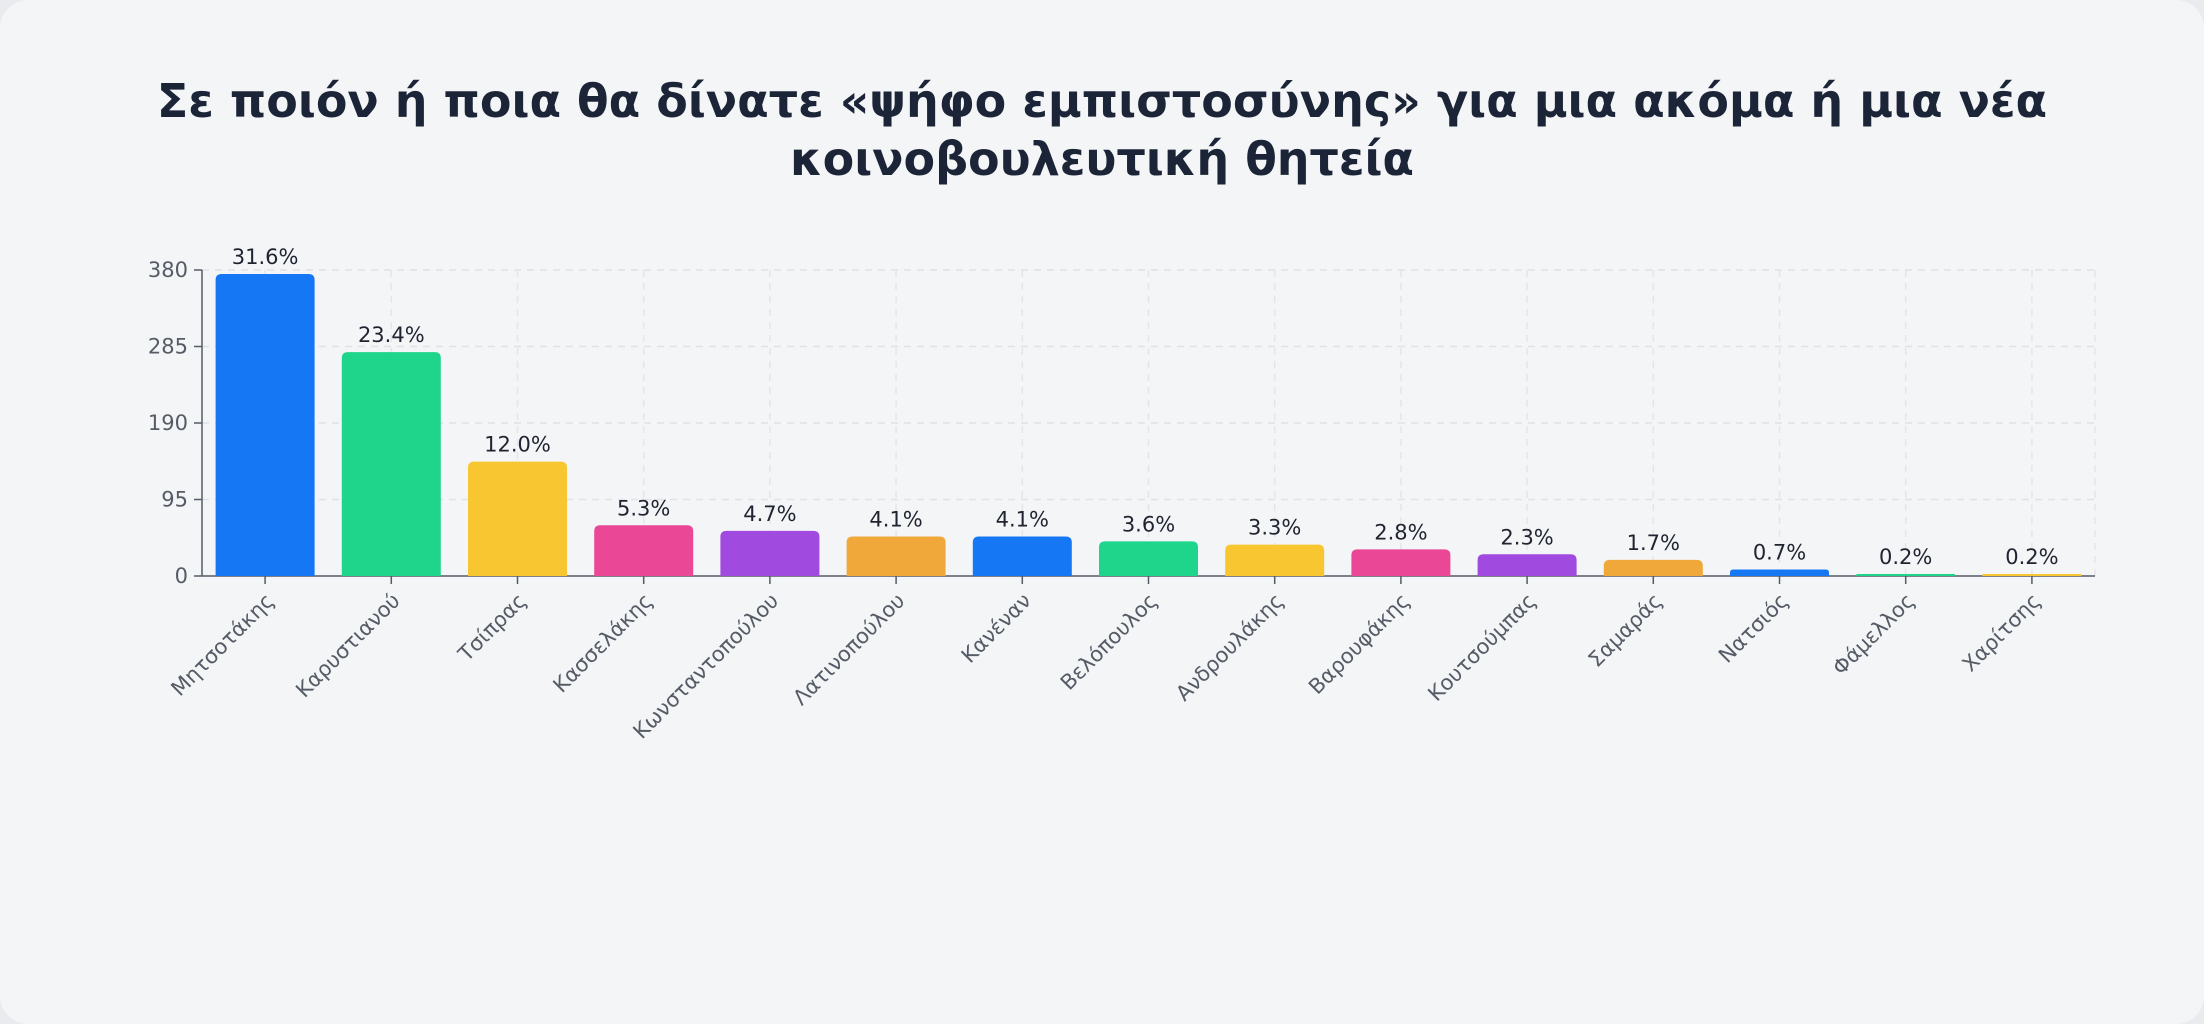 The width and height of the screenshot is (2204, 1024). I want to click on bar-data-label: 5.3%, so click(643, 508).